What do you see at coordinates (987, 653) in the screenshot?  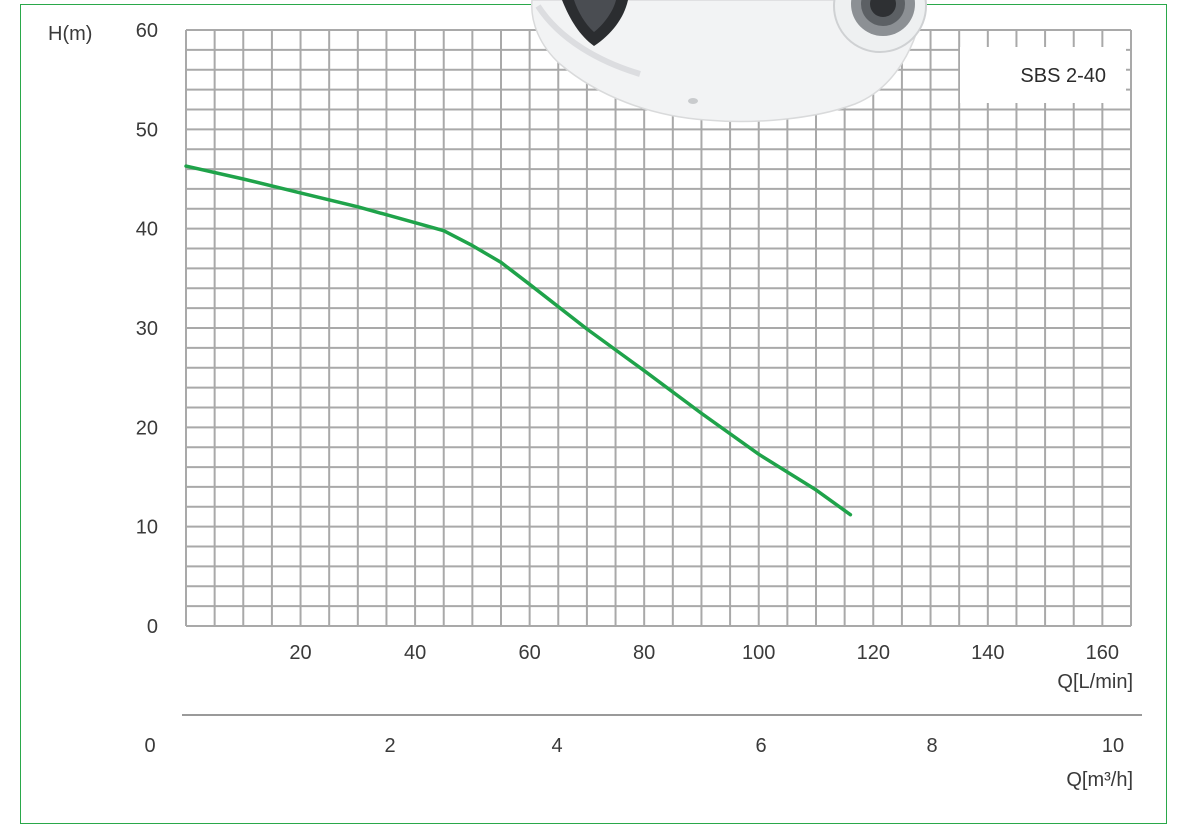 I see `x-tick-label: 140` at bounding box center [987, 653].